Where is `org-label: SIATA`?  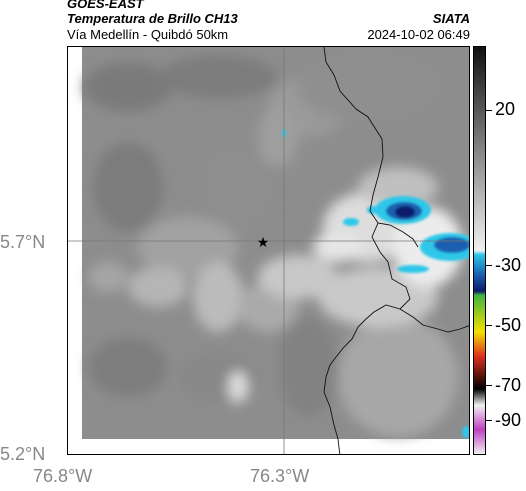 org-label: SIATA is located at coordinates (451, 18).